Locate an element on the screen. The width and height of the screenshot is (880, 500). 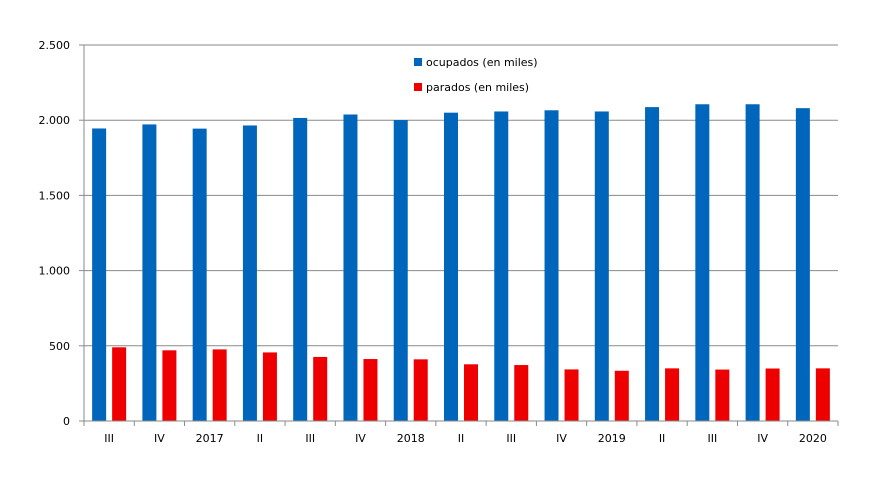
y-tick-label: 0 is located at coordinates (66, 421).